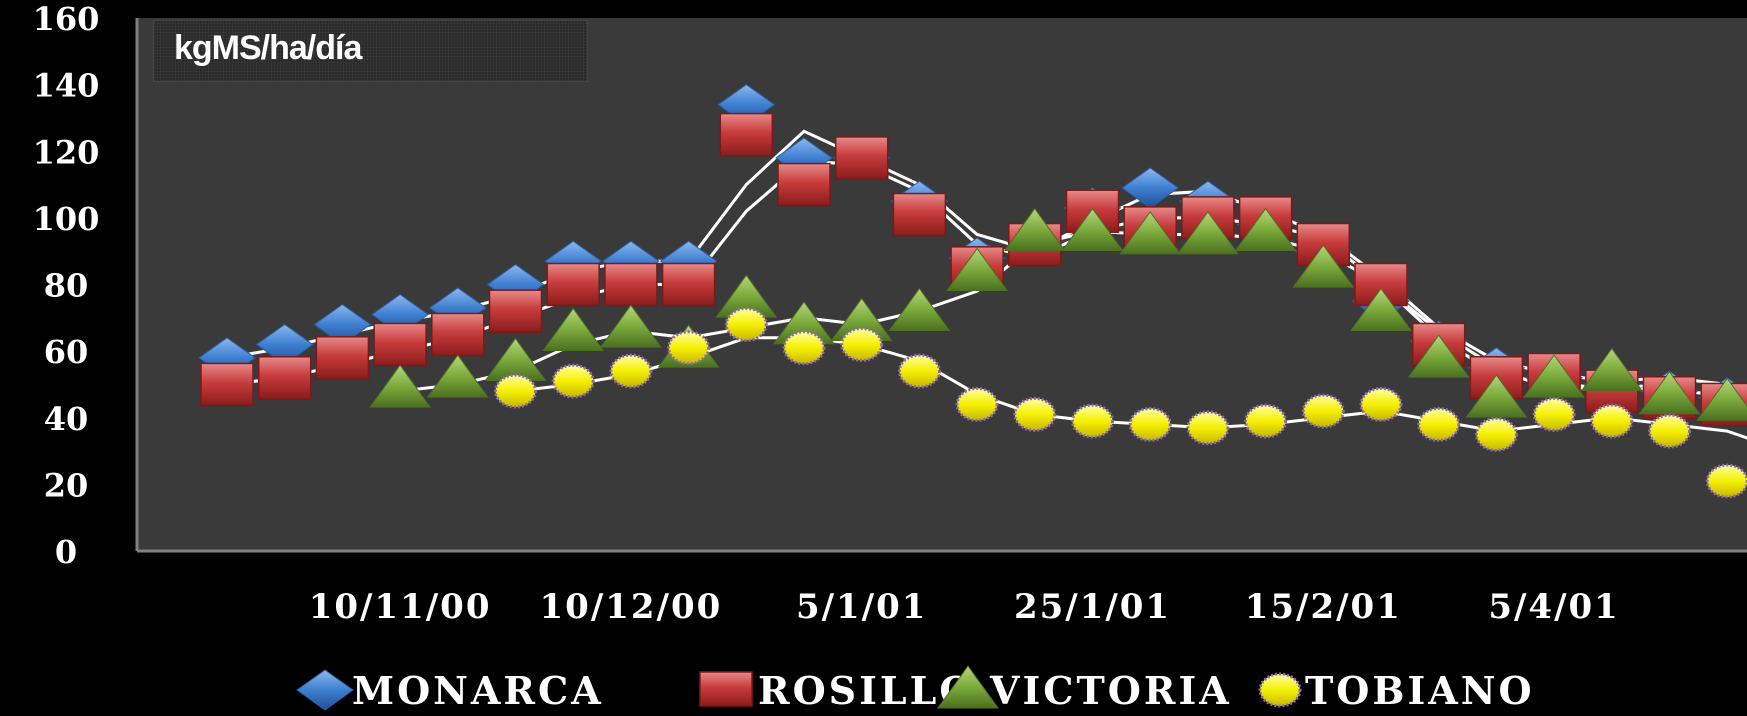 This screenshot has height=716, width=1747. What do you see at coordinates (66, 219) in the screenshot?
I see `y-tick-label: 100` at bounding box center [66, 219].